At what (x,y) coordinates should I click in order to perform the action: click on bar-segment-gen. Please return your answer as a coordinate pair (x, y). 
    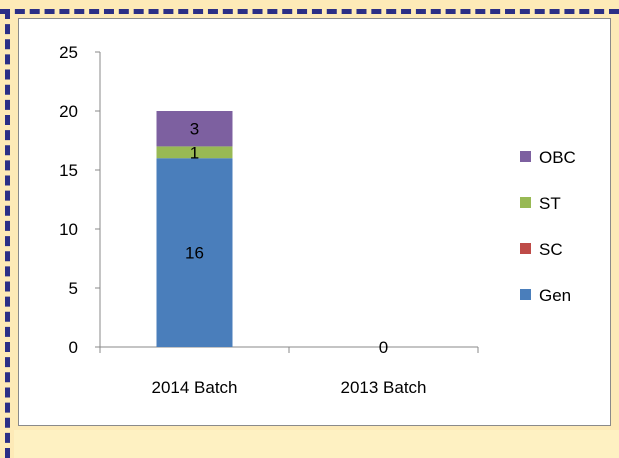
    Looking at the image, I should click on (194, 252).